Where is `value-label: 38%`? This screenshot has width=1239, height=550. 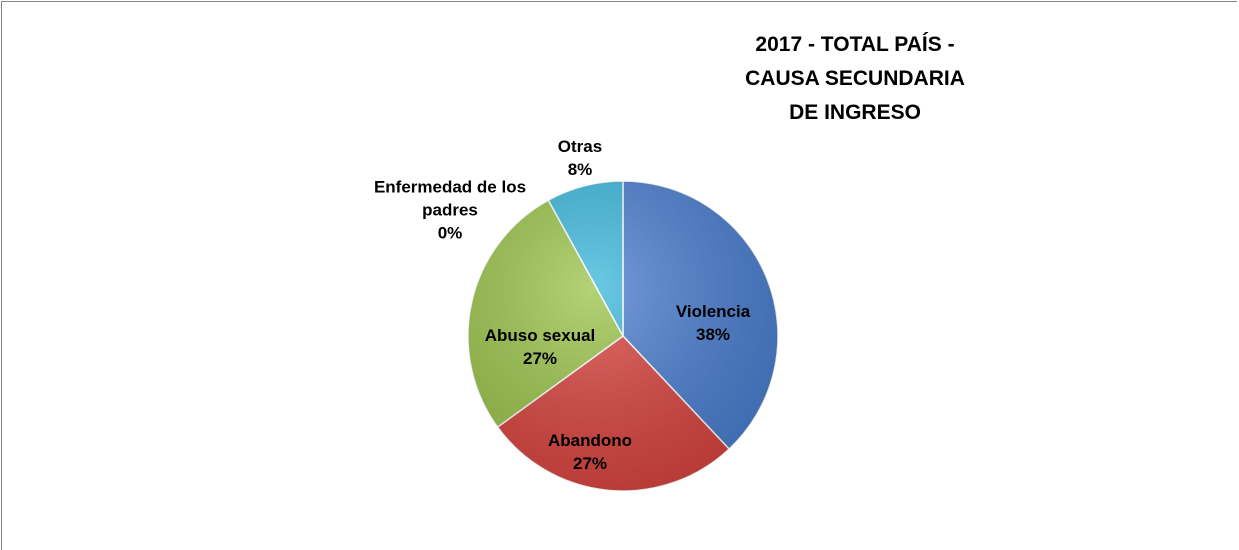 value-label: 38% is located at coordinates (713, 334).